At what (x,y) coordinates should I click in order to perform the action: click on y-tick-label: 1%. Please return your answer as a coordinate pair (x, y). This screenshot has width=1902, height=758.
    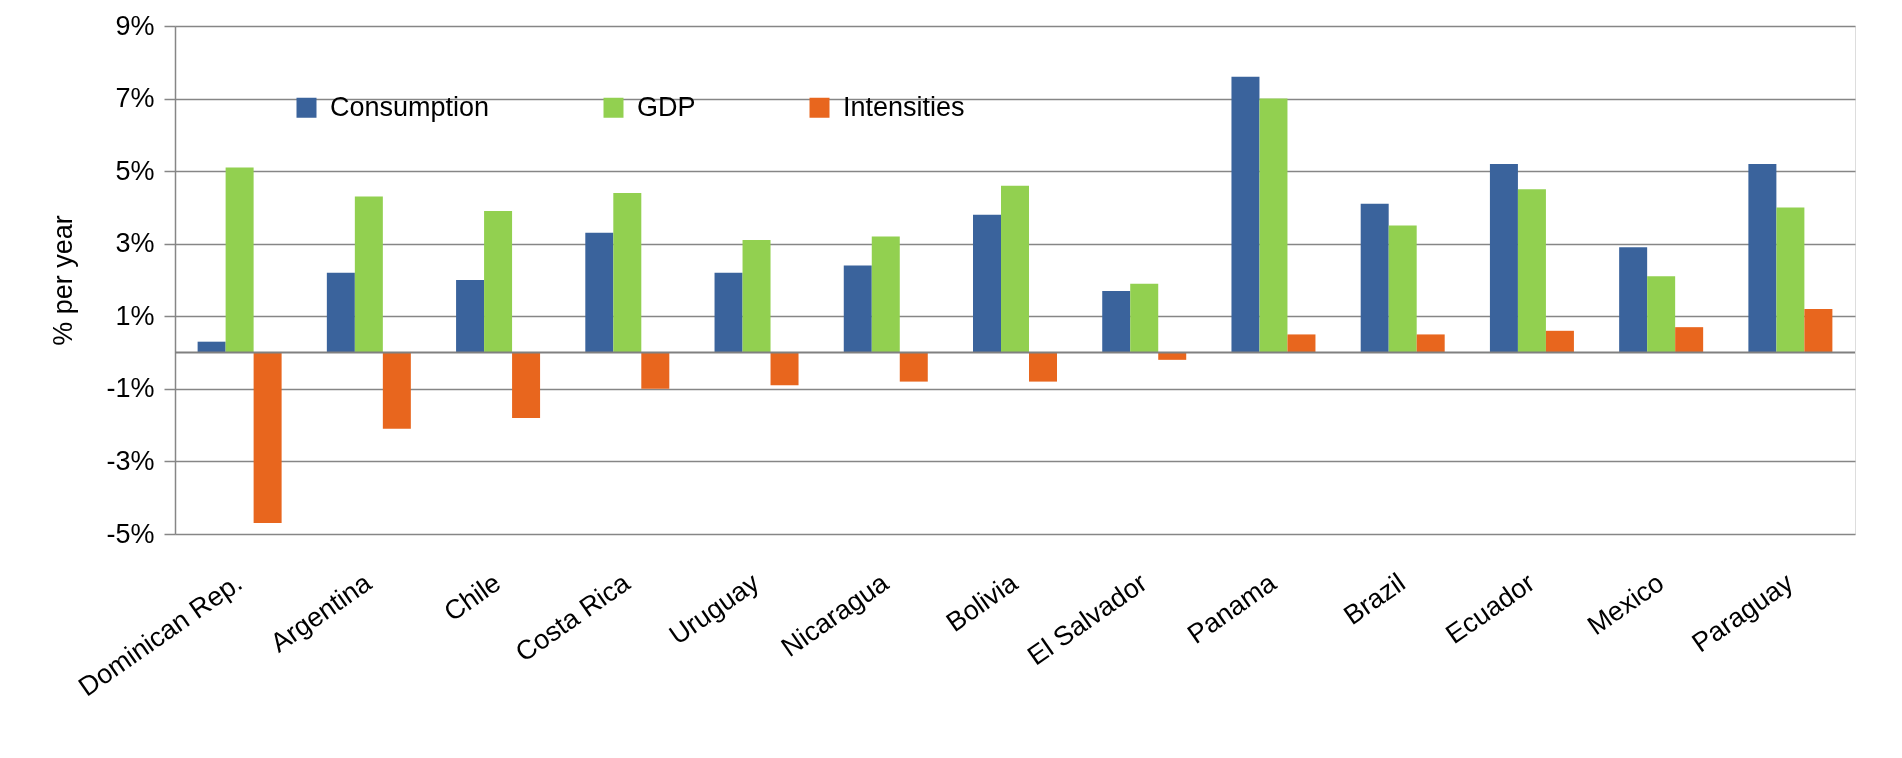
    Looking at the image, I should click on (135, 315).